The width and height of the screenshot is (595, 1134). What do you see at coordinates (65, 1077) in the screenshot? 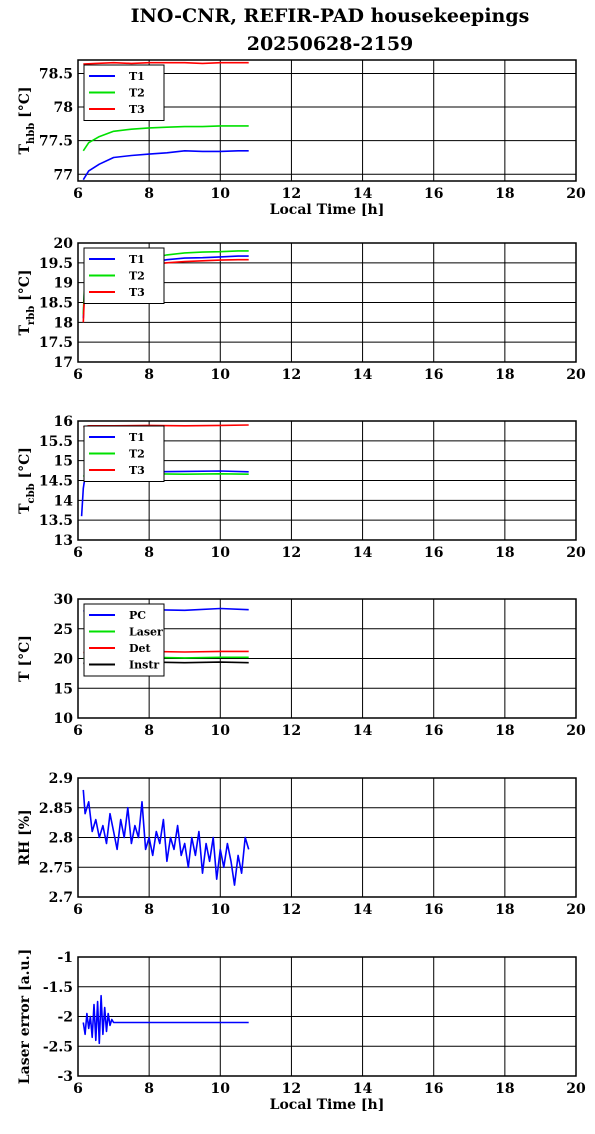
I see `y-tick-label: -3` at bounding box center [65, 1077].